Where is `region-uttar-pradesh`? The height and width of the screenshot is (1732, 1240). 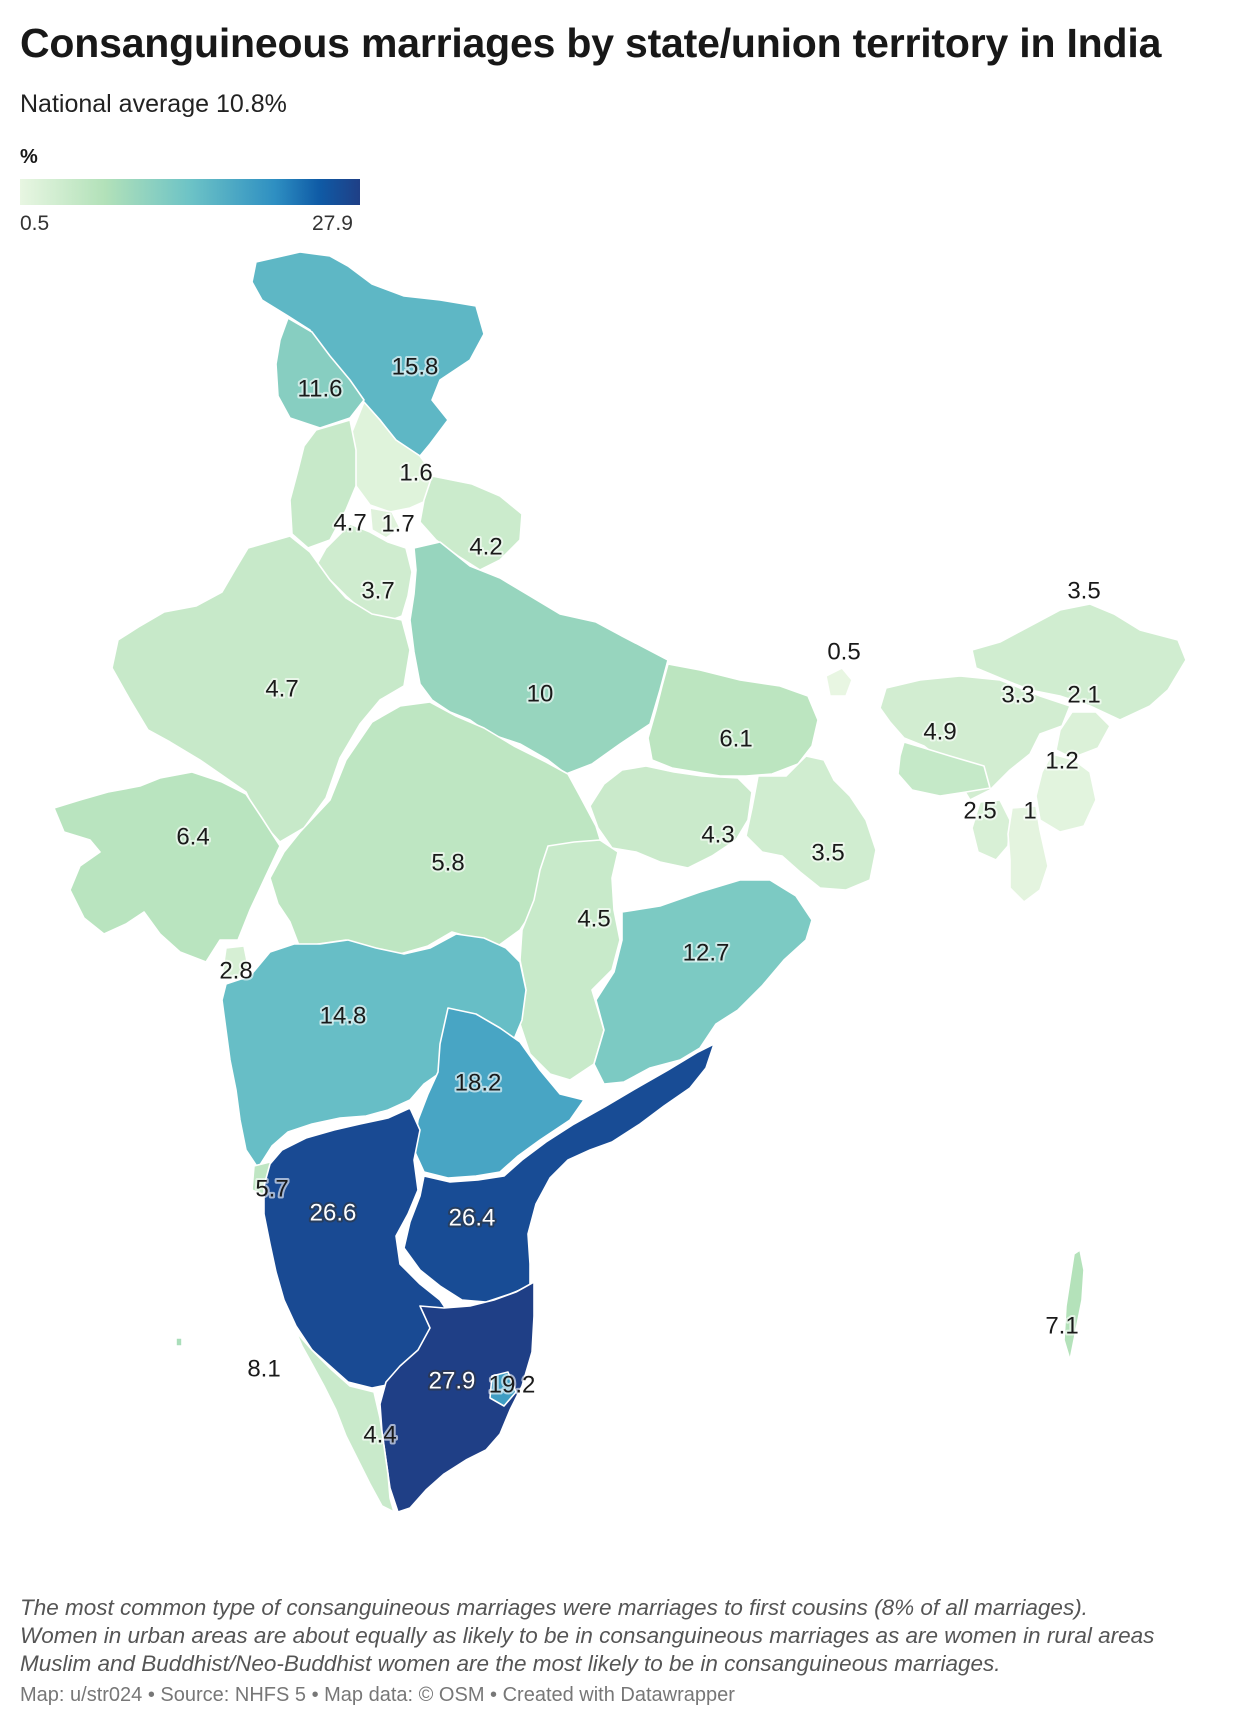
region-uttar-pradesh is located at coordinates (539, 658).